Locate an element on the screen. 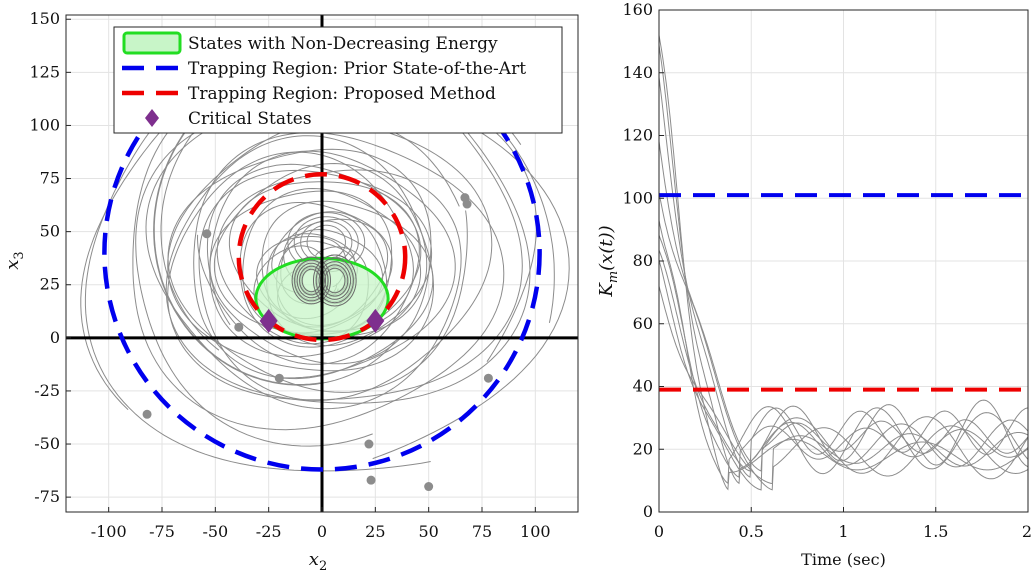 Image resolution: width=1035 pixels, height=573 pixels. trajectory-line is located at coordinates (332, 264).